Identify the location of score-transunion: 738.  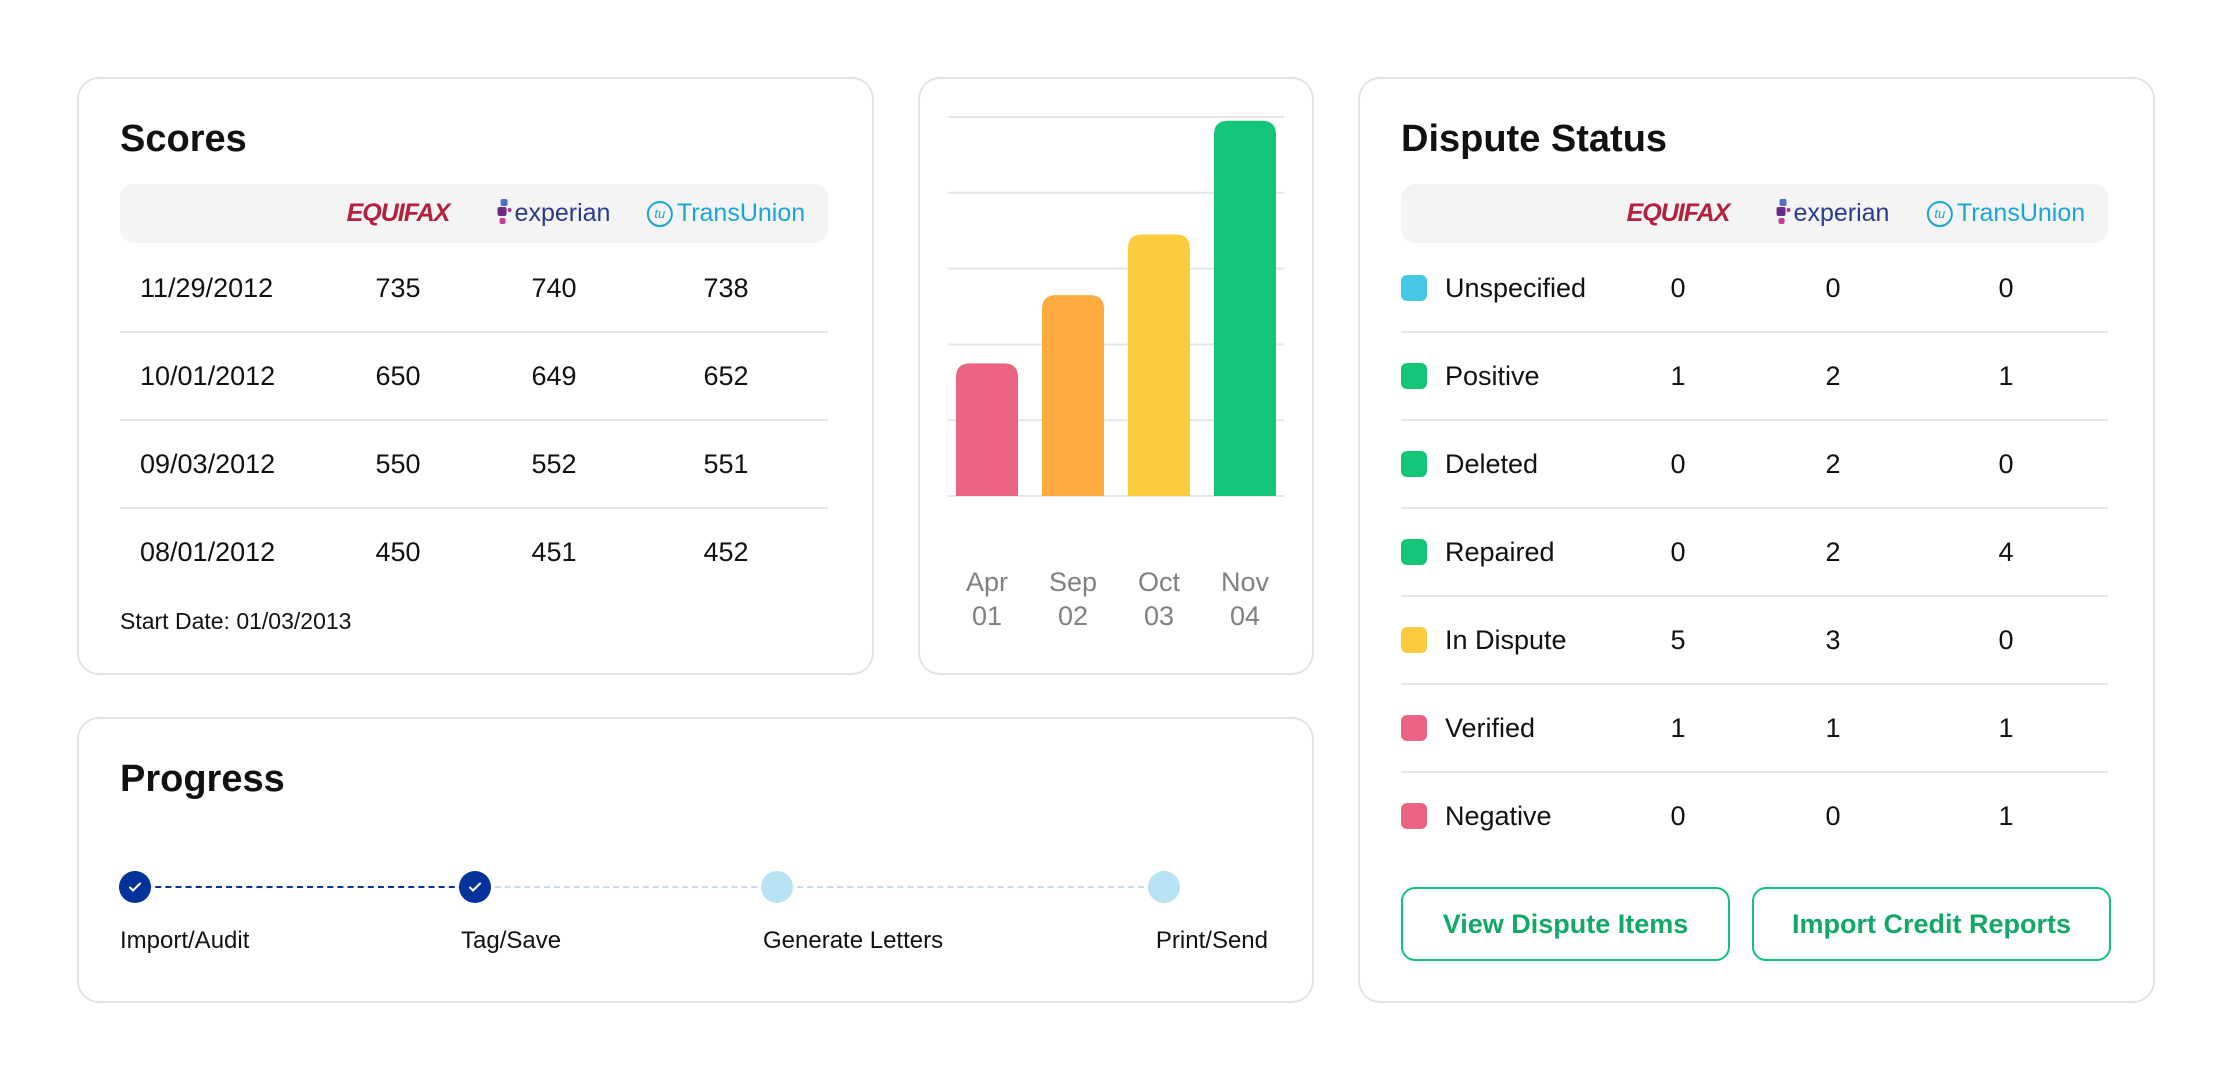
(726, 287).